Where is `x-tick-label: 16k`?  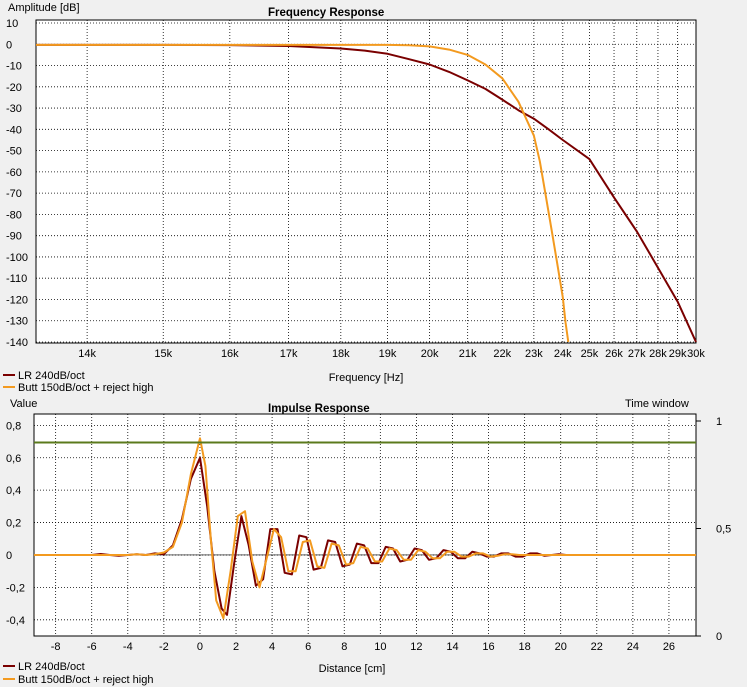
x-tick-label: 16k is located at coordinates (230, 354).